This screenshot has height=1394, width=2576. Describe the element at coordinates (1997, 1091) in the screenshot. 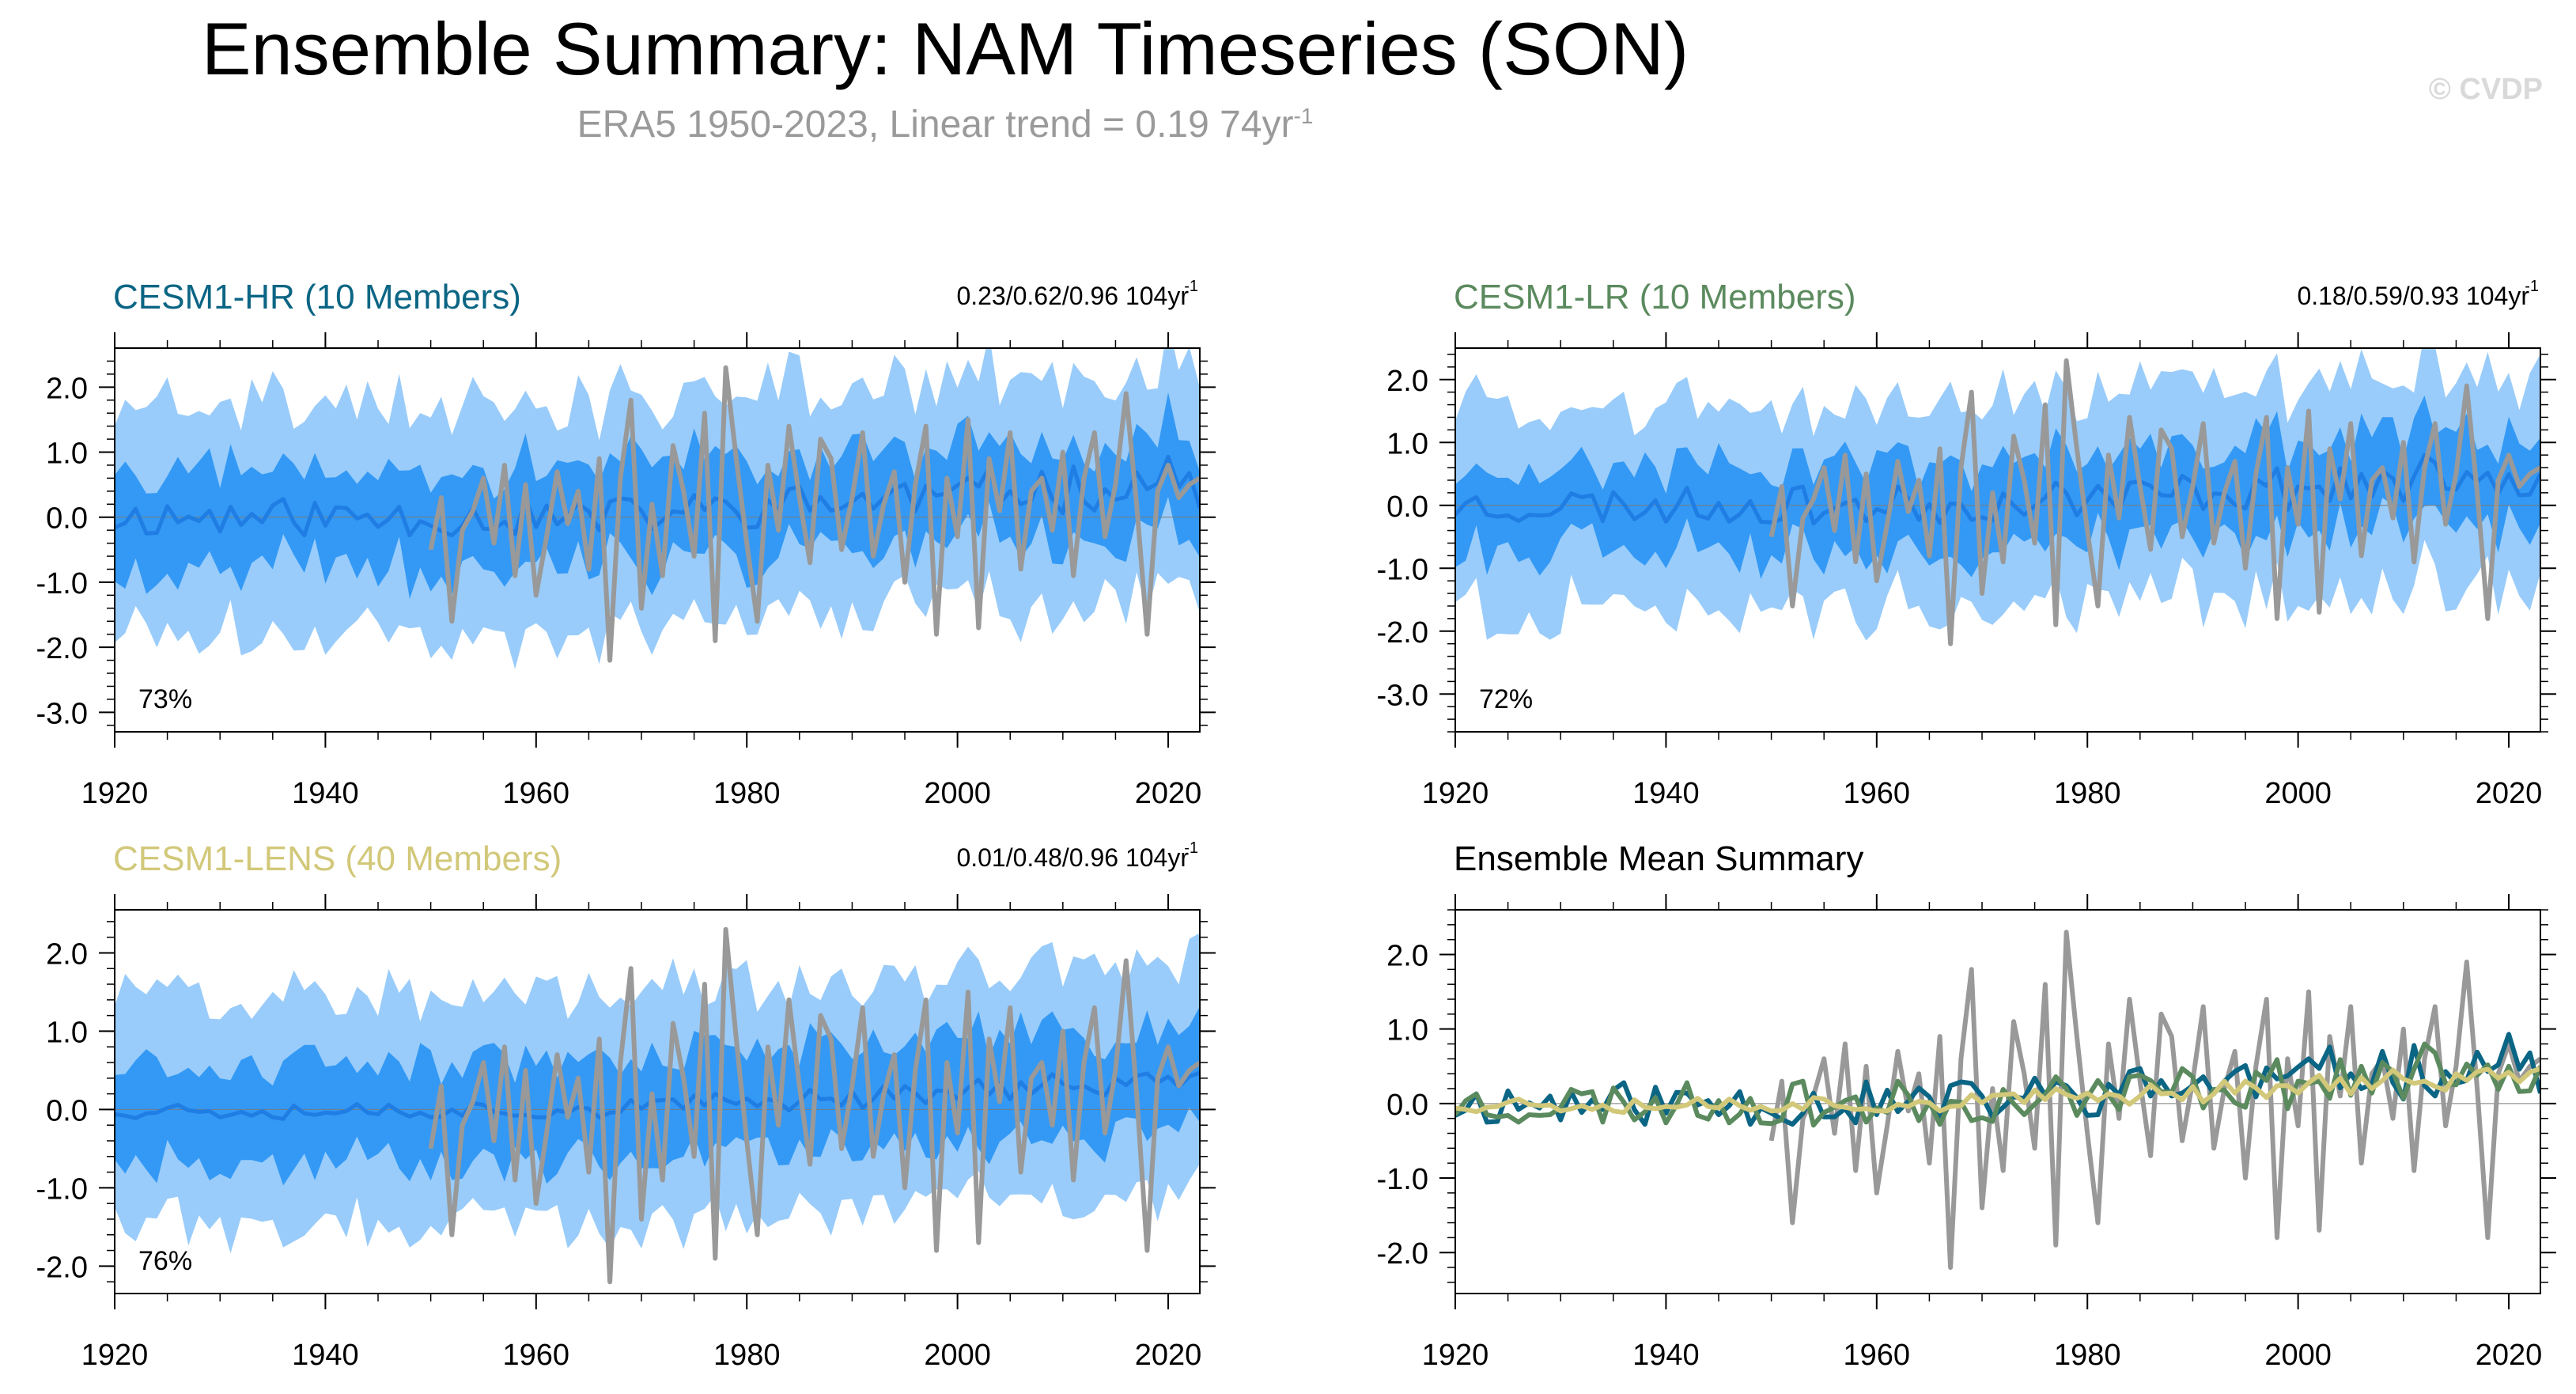

I see `series-line-cesm1-lens` at that location.